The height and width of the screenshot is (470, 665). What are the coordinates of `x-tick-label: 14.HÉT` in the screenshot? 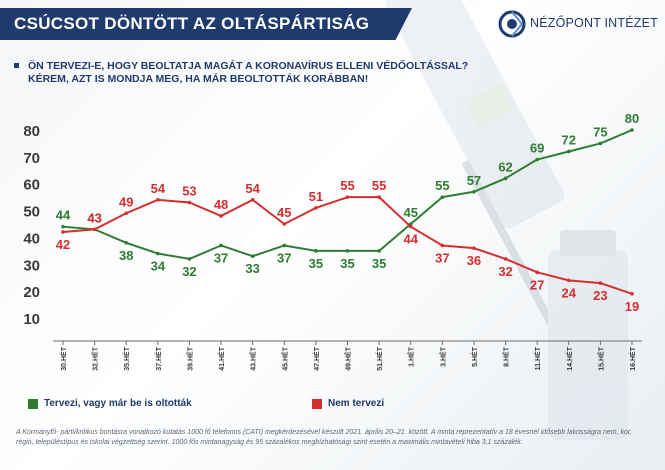 It's located at (569, 358).